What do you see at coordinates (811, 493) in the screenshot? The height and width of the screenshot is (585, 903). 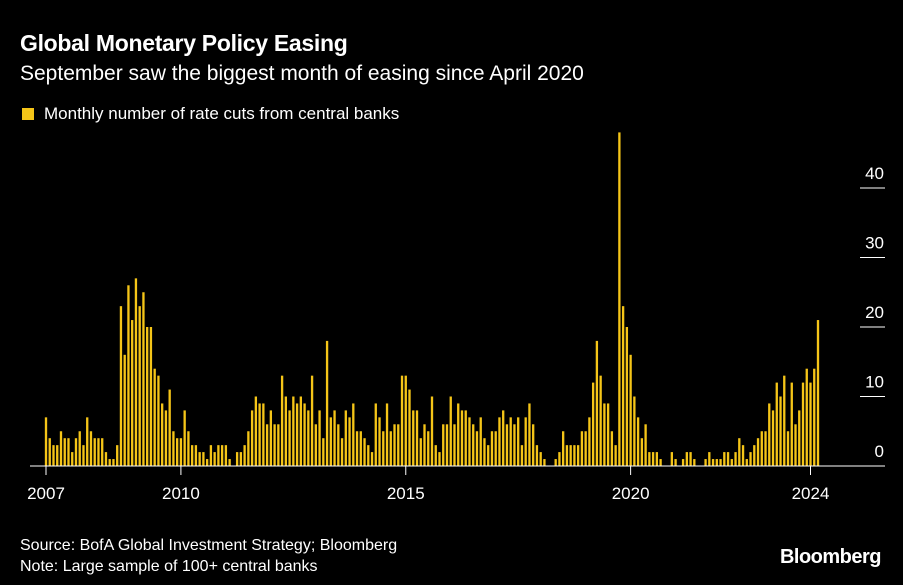 I see `x-tick-label: 2024` at bounding box center [811, 493].